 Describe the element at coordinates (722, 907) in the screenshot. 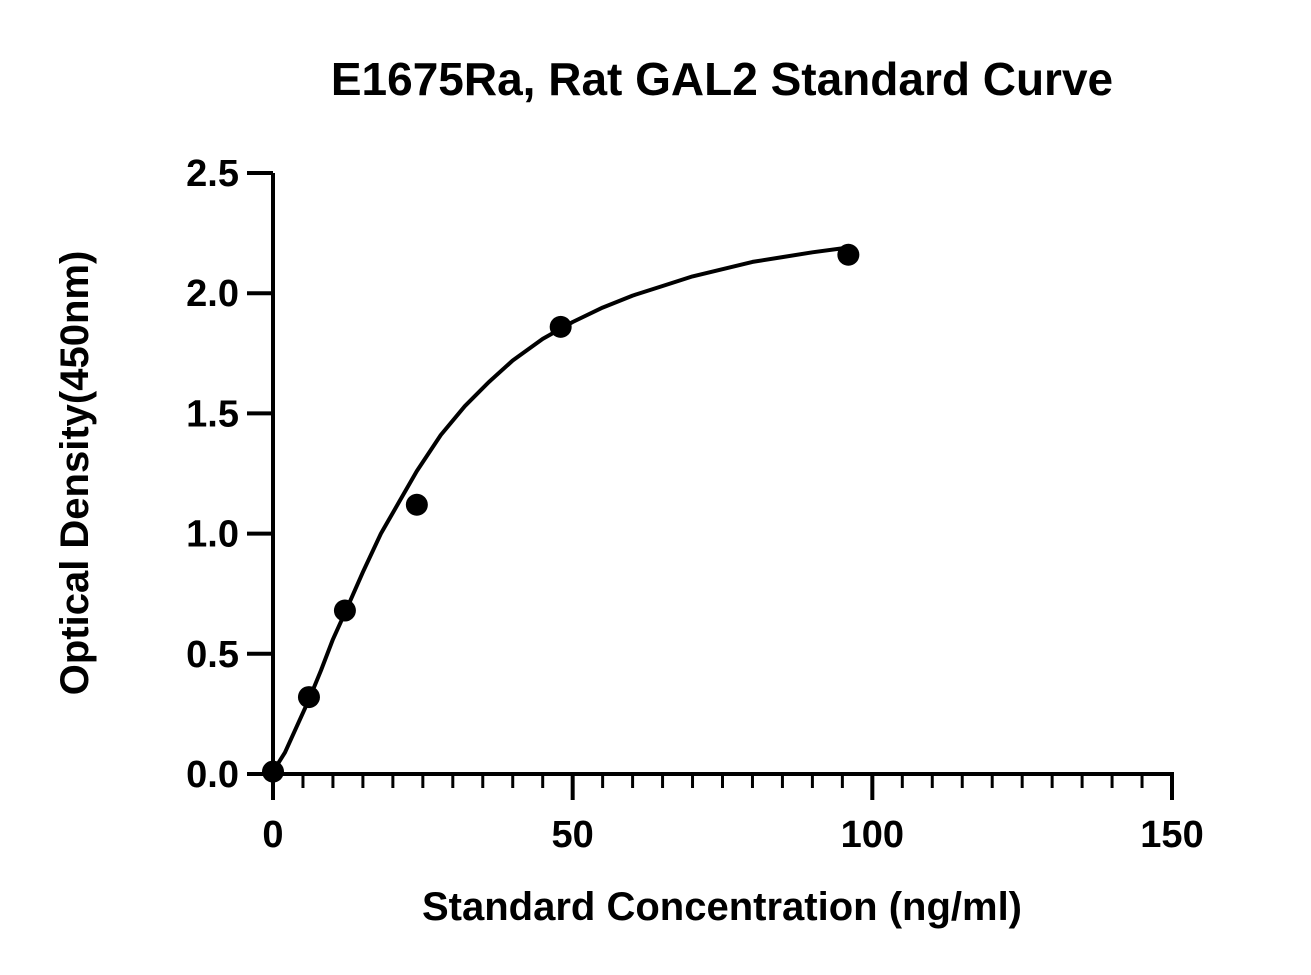

I see `x-axis-label: Standard Concentration (ng/ml)` at that location.